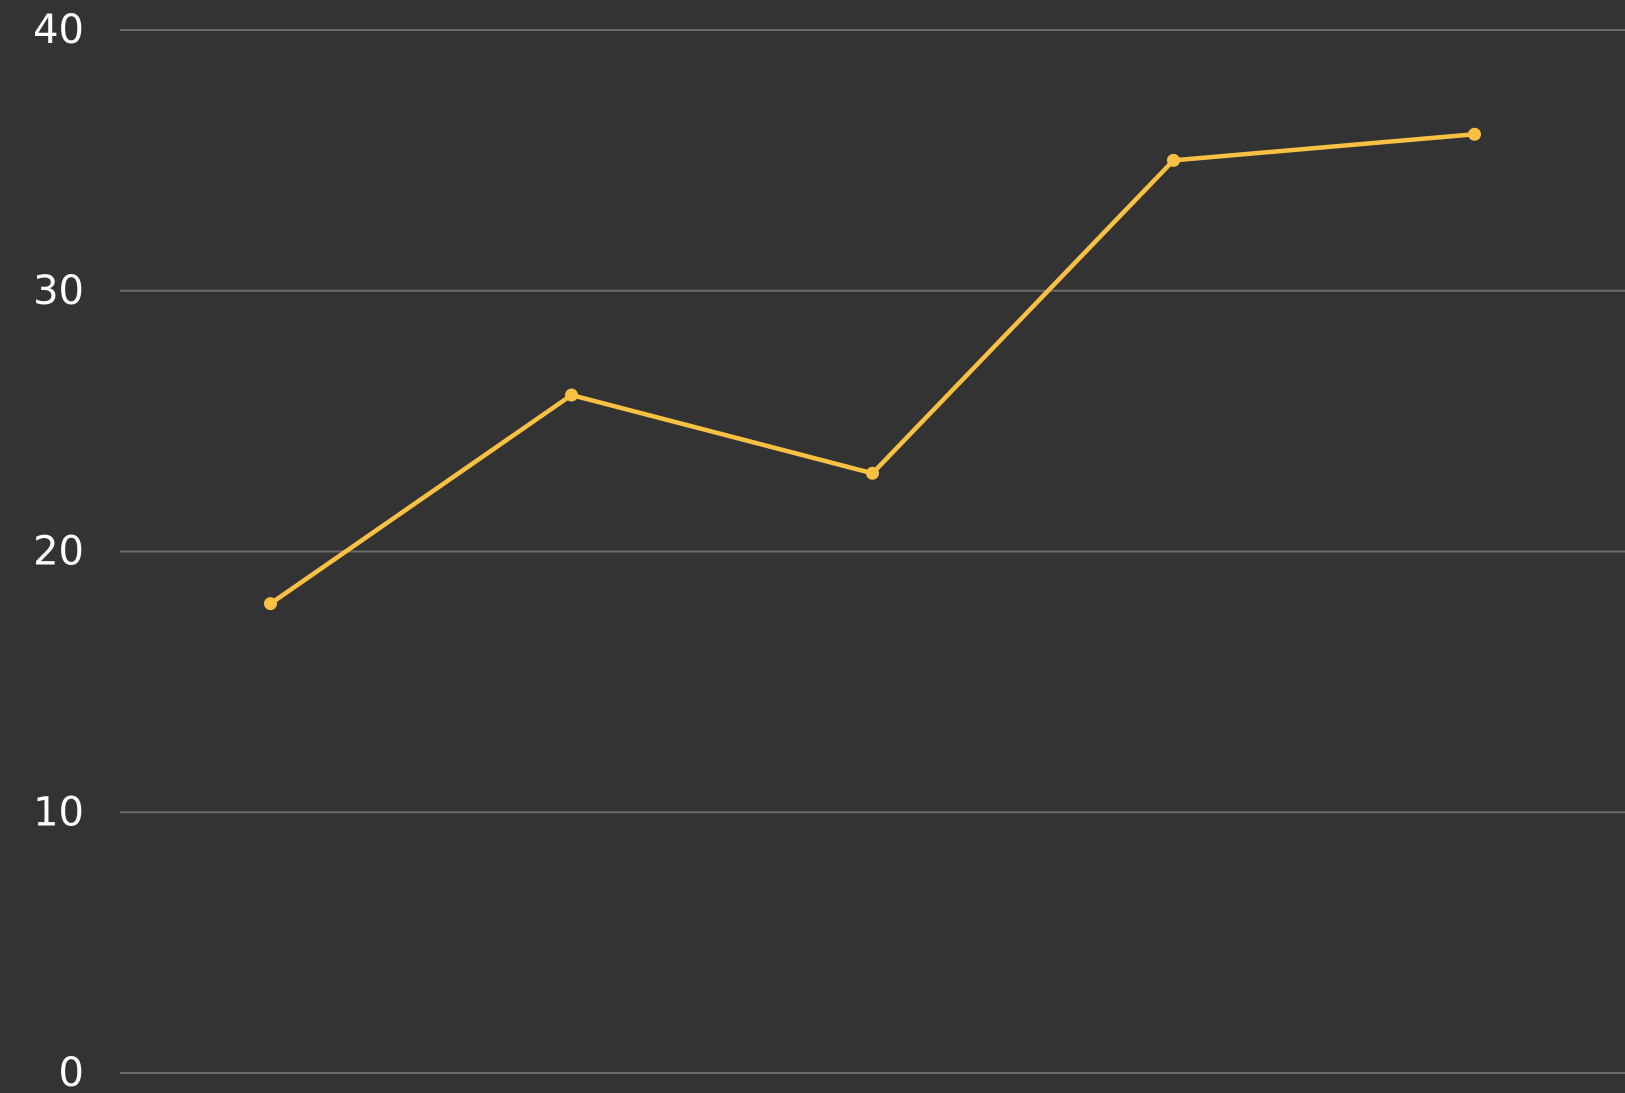 The image size is (1625, 1093). Describe the element at coordinates (58, 552) in the screenshot. I see `y-tick-label: 20` at that location.